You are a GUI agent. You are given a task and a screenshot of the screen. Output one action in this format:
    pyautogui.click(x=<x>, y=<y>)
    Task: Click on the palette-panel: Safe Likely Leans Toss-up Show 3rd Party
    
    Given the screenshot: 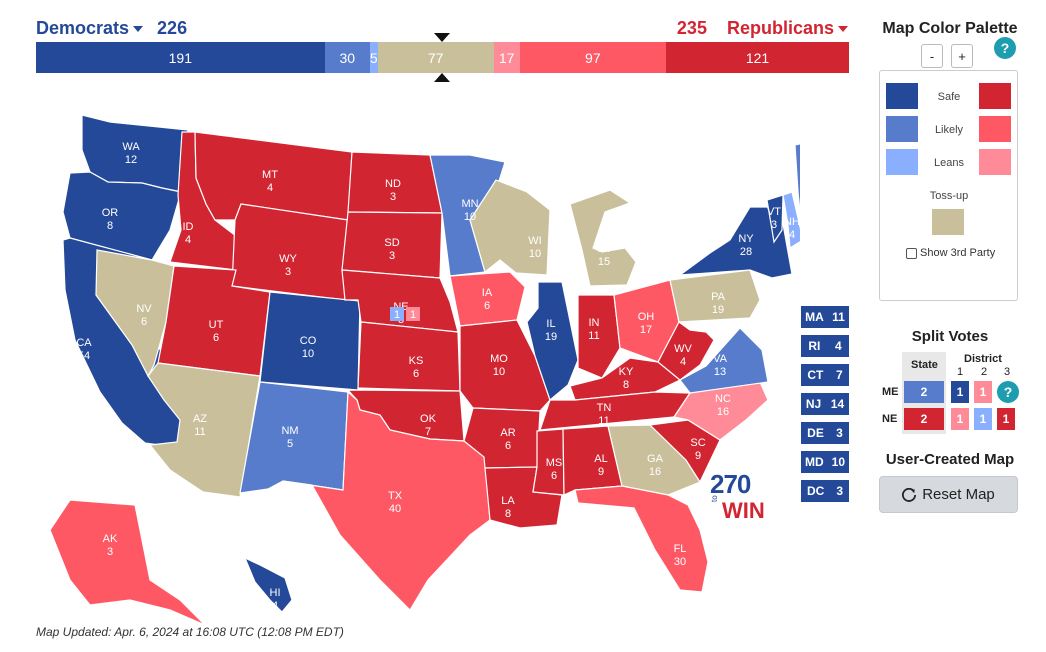 What is the action you would take?
    pyautogui.click(x=948, y=185)
    